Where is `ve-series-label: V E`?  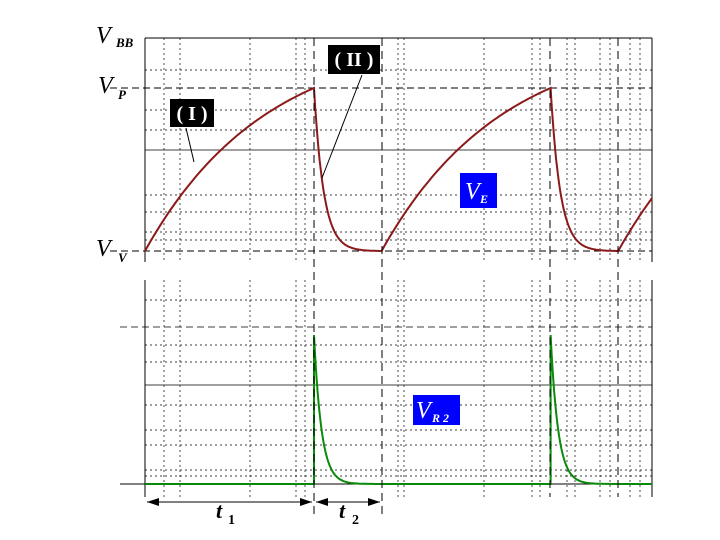
ve-series-label: V E is located at coordinates (478, 190).